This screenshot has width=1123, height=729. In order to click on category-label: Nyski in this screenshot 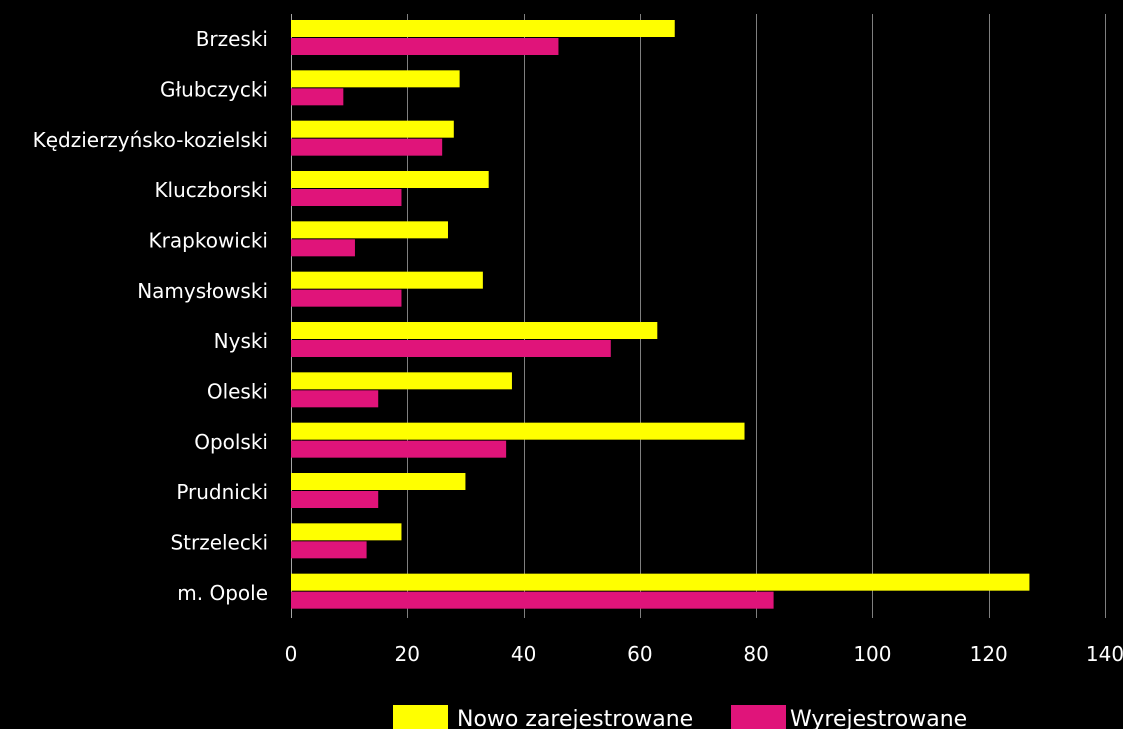, I will do `click(241, 341)`.